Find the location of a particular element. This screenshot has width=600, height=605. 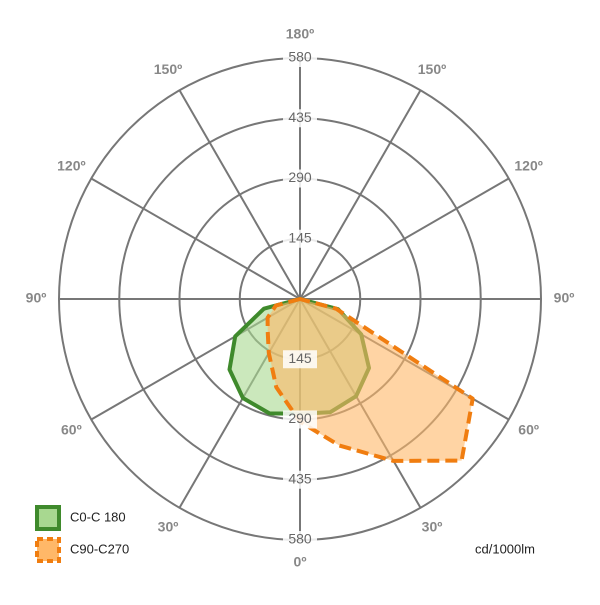

legend-label: C90-C270 is located at coordinates (99, 548).